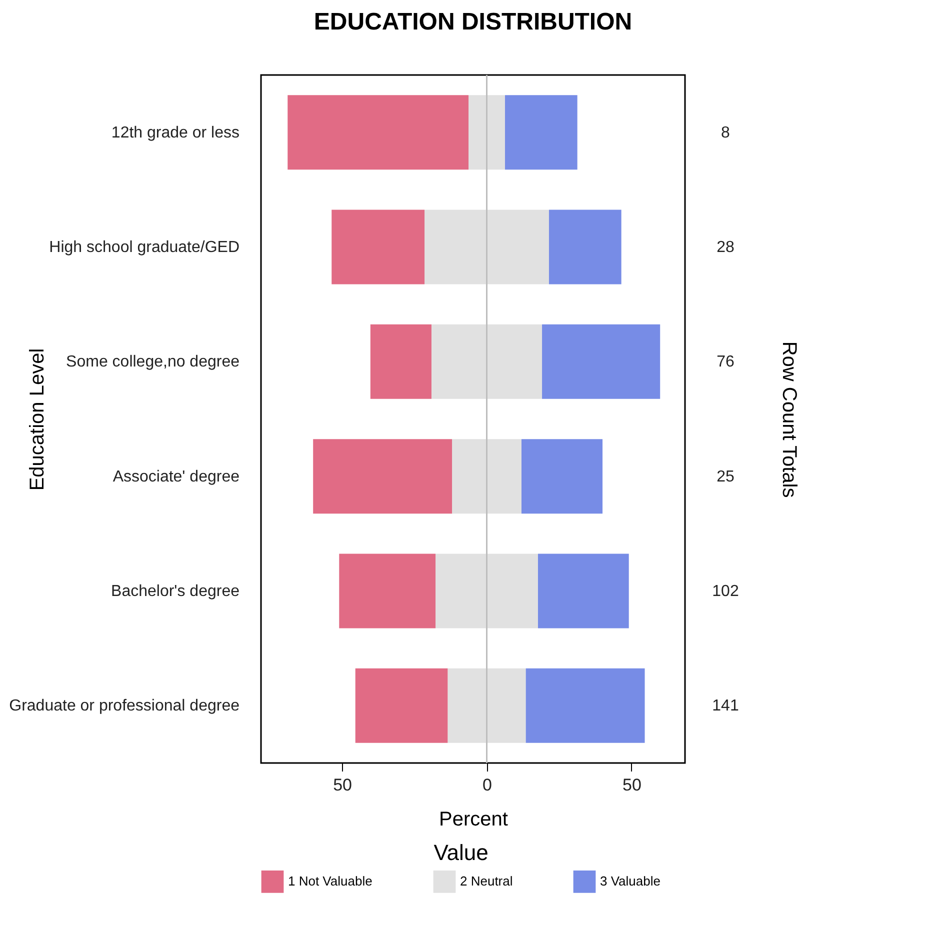  Describe the element at coordinates (725, 591) in the screenshot. I see `text: 102` at that location.